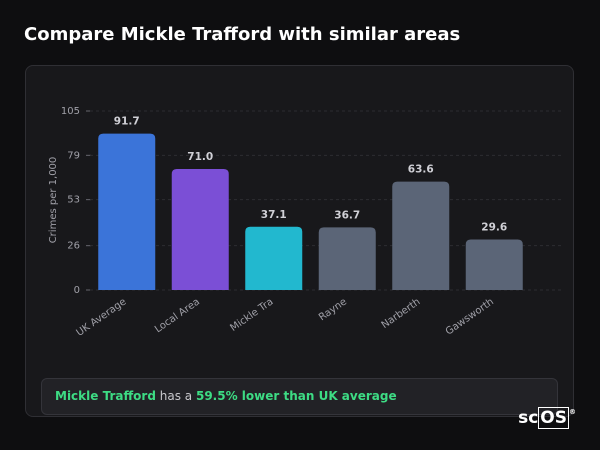  What do you see at coordinates (528, 418) in the screenshot?
I see `logo-prefix: sc` at bounding box center [528, 418].